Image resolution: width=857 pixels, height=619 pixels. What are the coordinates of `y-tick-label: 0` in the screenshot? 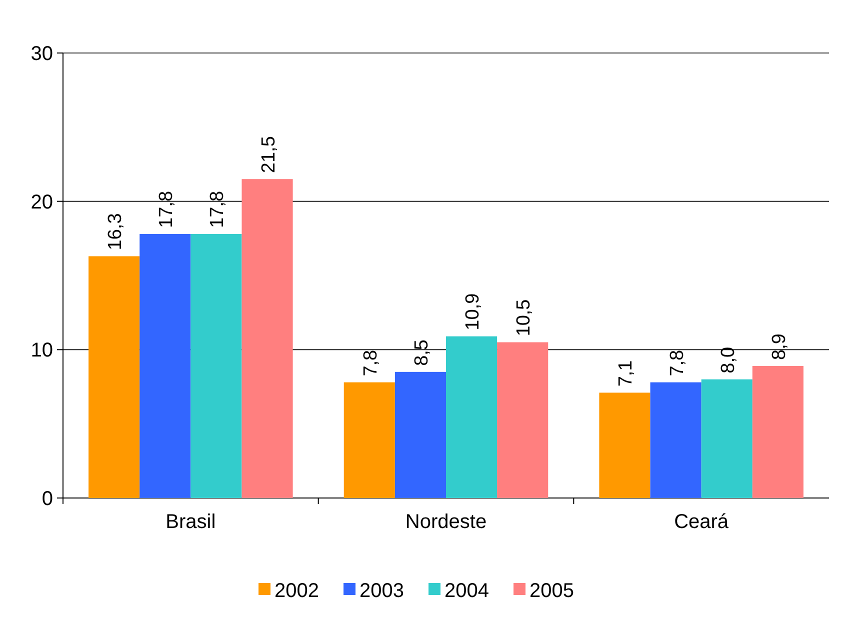 It's located at (47, 499).